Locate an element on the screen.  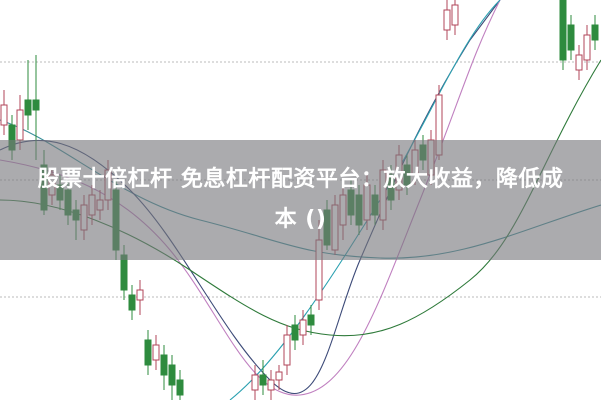
title-line-1: 股票十倍杠杆 免息杠杆配资平台：放大收益，降低成 is located at coordinates (300, 179).